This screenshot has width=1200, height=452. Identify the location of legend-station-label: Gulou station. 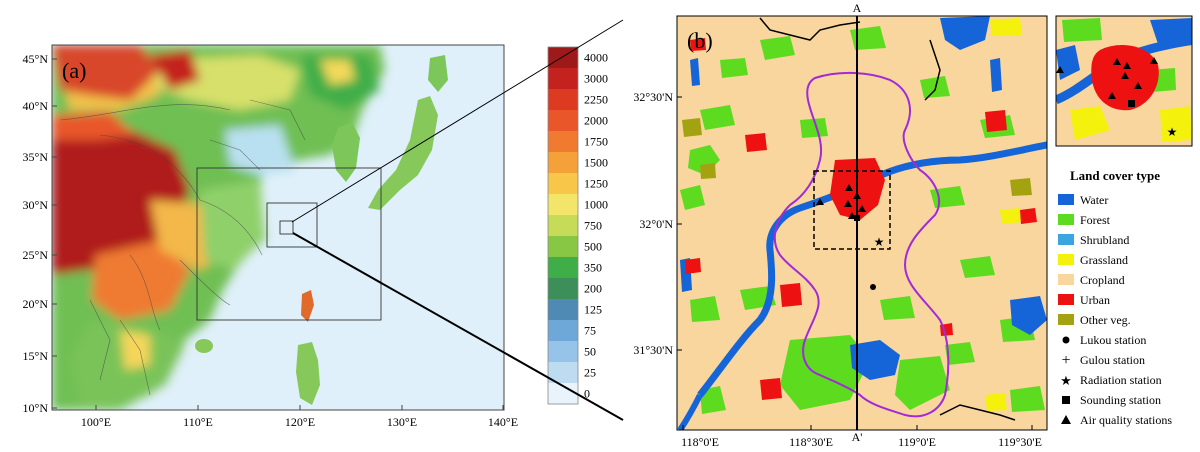
(1112, 360).